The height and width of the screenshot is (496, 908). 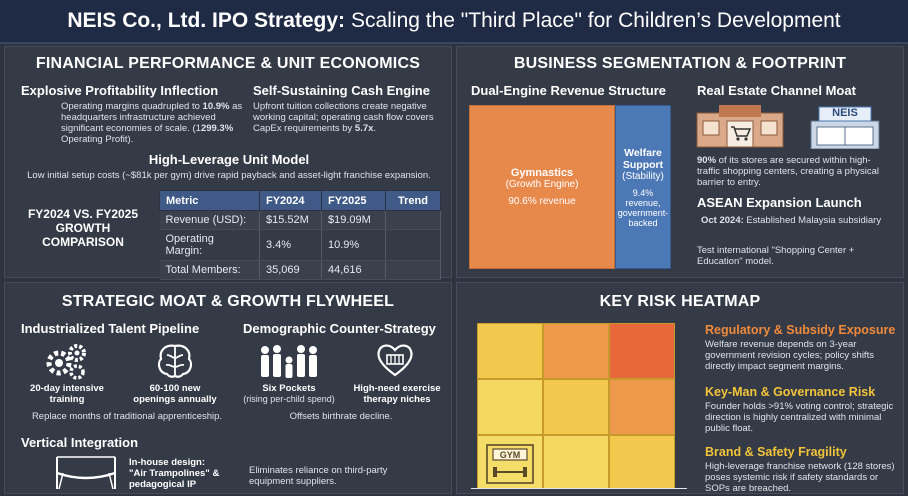 What do you see at coordinates (510, 455) in the screenshot?
I see `gym-sign: GYM` at bounding box center [510, 455].